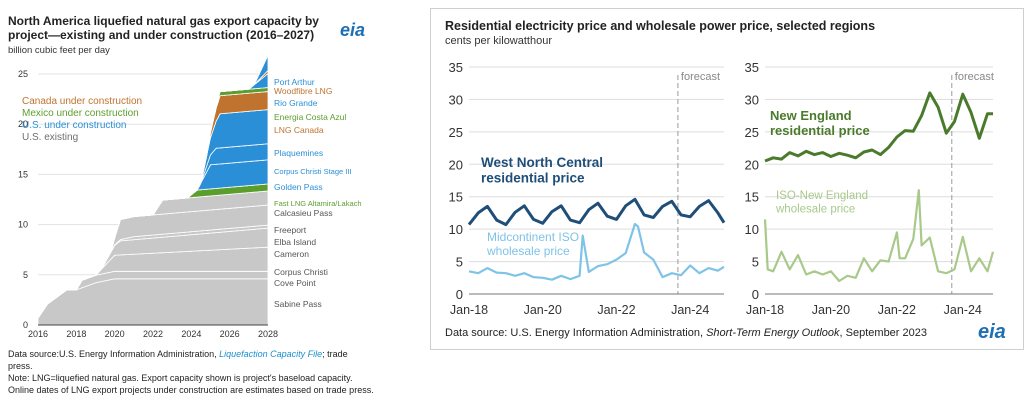 The image size is (1024, 404). What do you see at coordinates (310, 117) in the screenshot?
I see `series-label: Energia Costa Azul` at bounding box center [310, 117].